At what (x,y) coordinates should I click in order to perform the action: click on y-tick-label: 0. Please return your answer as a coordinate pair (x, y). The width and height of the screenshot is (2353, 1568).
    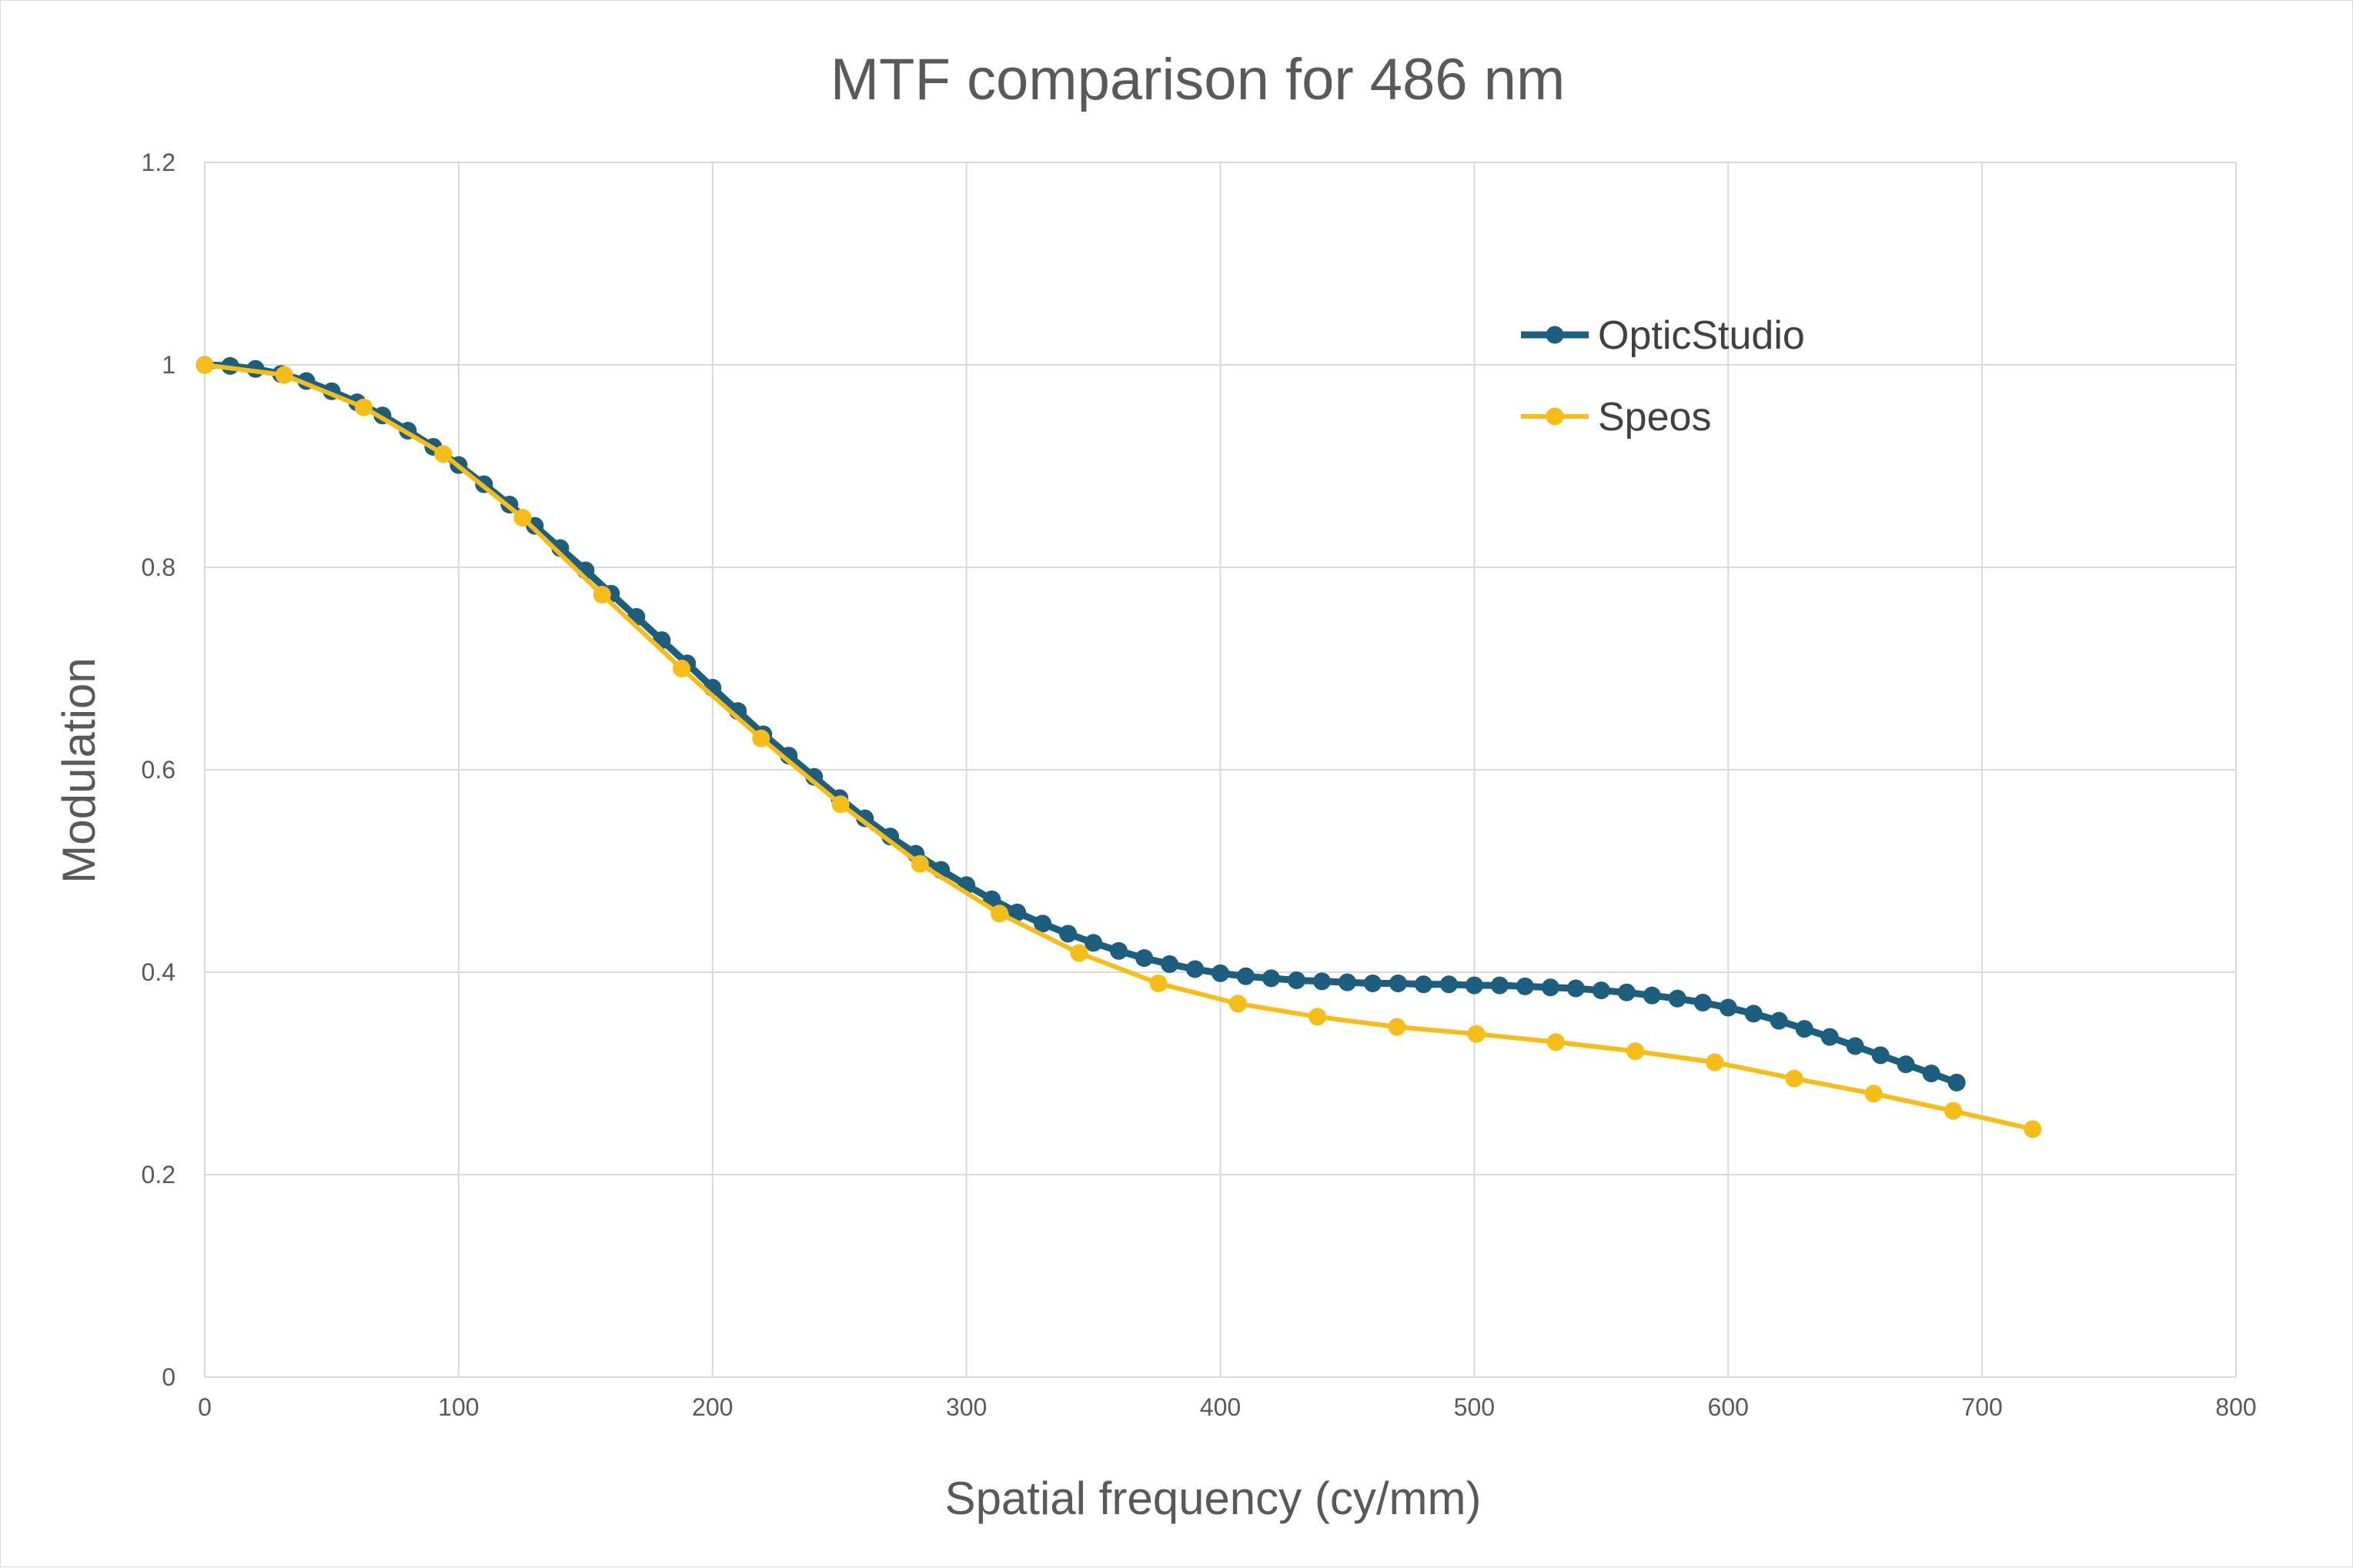
    Looking at the image, I should click on (168, 1377).